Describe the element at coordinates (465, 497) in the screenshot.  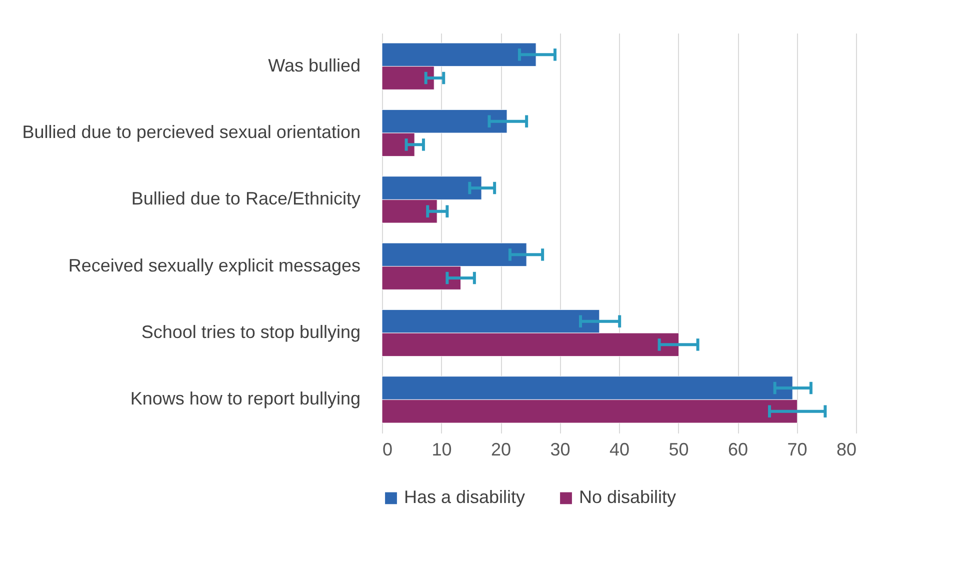
I see `legend-label: Has a disability` at that location.